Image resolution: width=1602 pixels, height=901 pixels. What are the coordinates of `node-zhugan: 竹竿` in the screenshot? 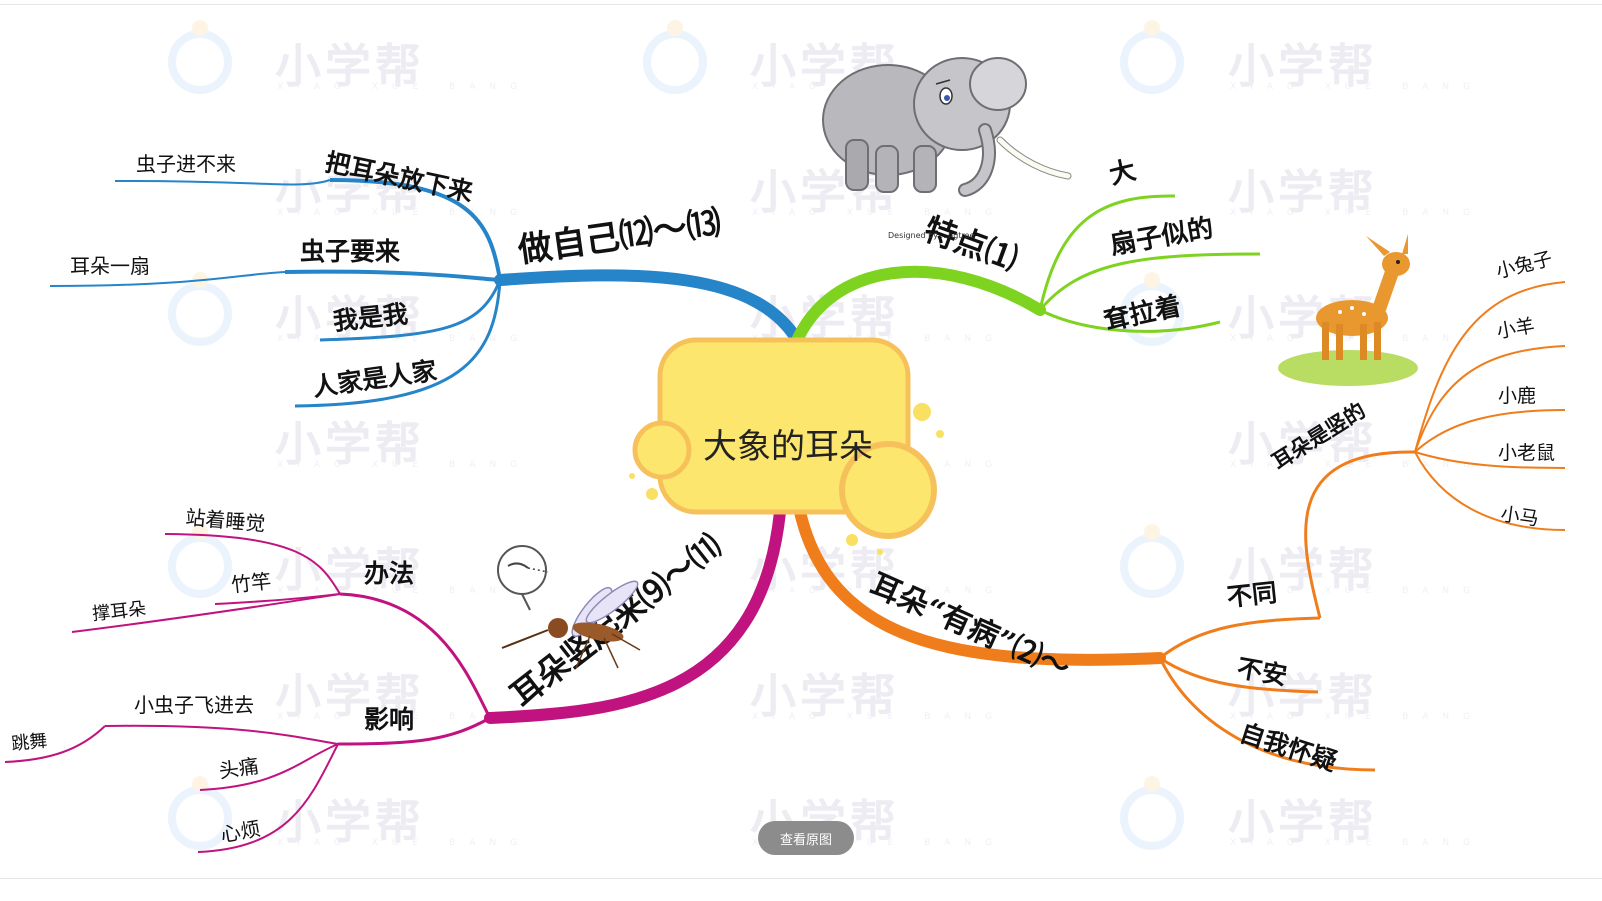 It's located at (251, 583).